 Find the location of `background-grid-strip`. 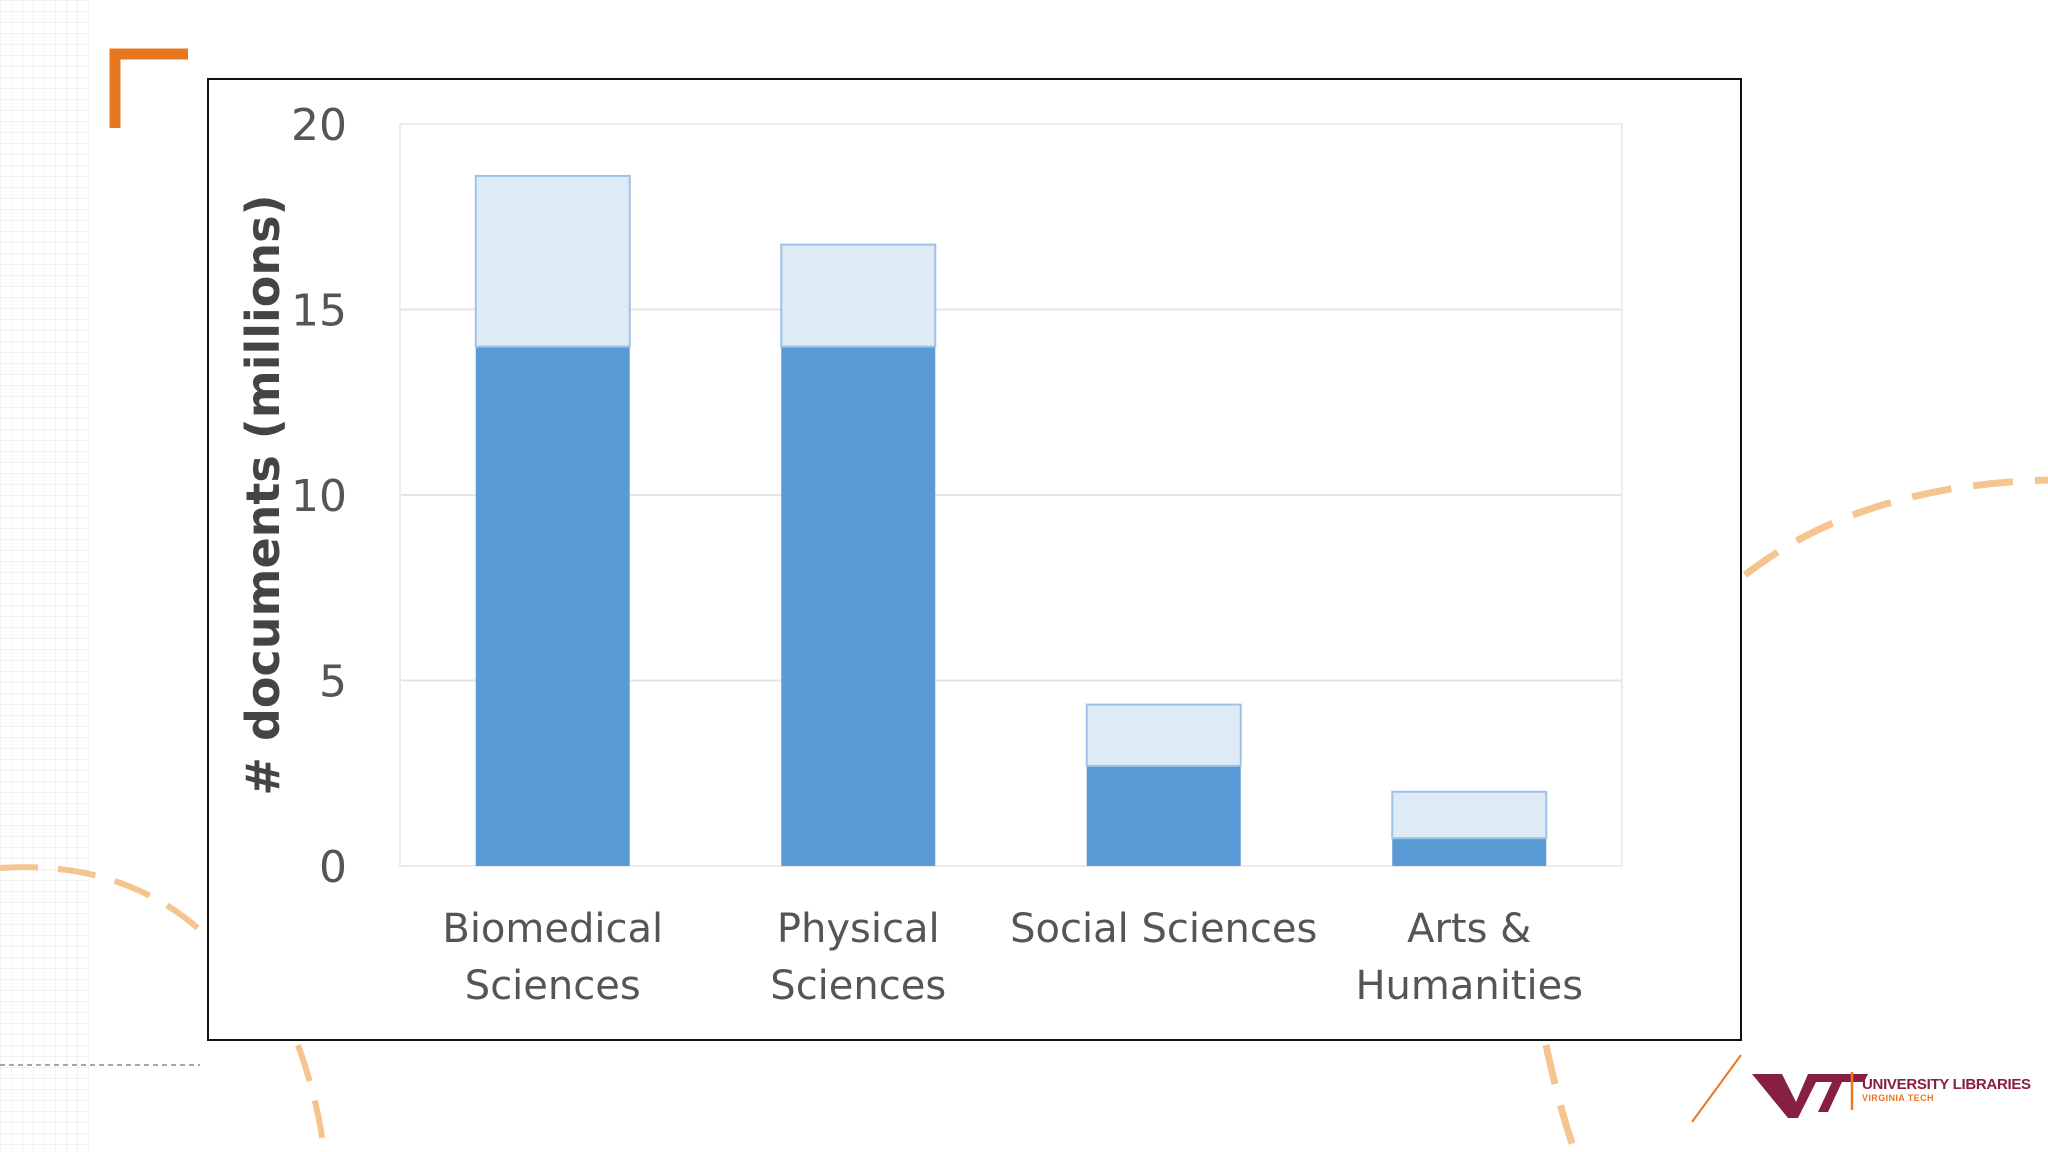

background-grid-strip is located at coordinates (45, 576).